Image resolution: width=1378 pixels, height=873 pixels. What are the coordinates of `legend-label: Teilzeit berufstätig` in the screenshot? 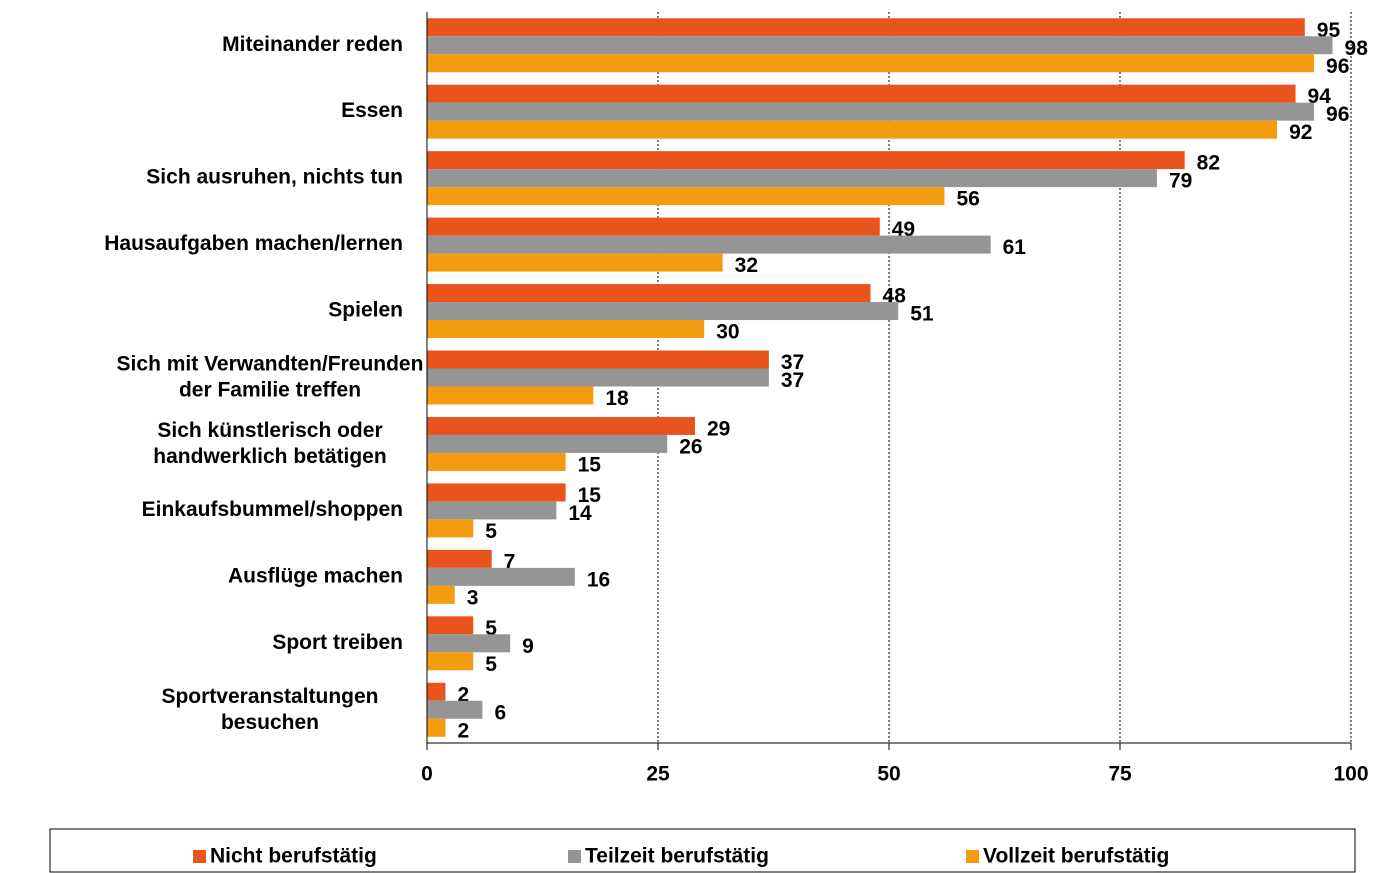 It's located at (677, 856).